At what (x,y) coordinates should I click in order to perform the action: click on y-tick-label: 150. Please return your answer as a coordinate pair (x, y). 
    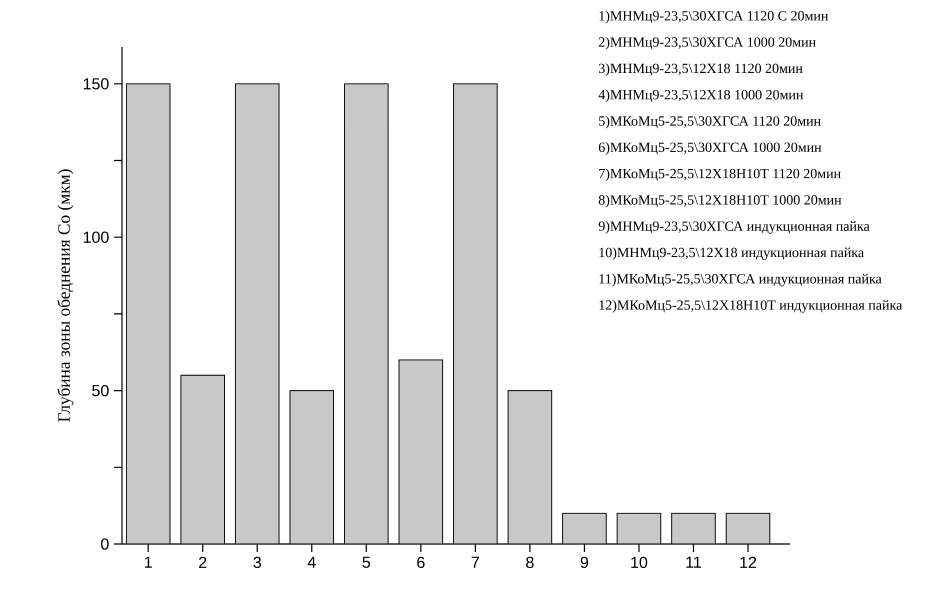
    Looking at the image, I should click on (96, 84).